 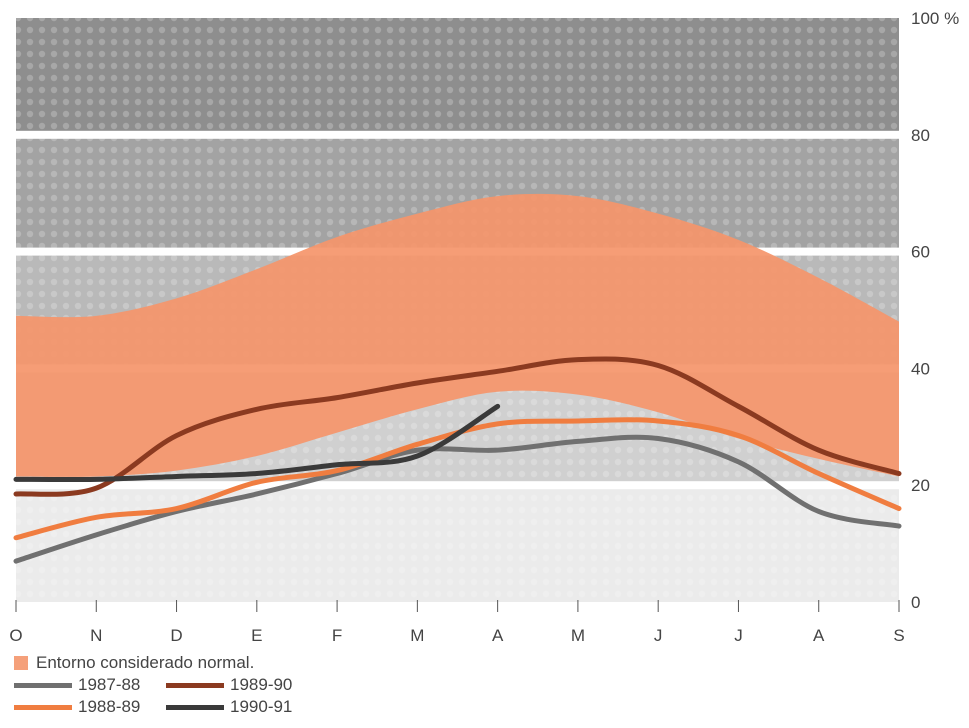 I want to click on legend-band-row: Entorno considerado normal., so click(x=166, y=663).